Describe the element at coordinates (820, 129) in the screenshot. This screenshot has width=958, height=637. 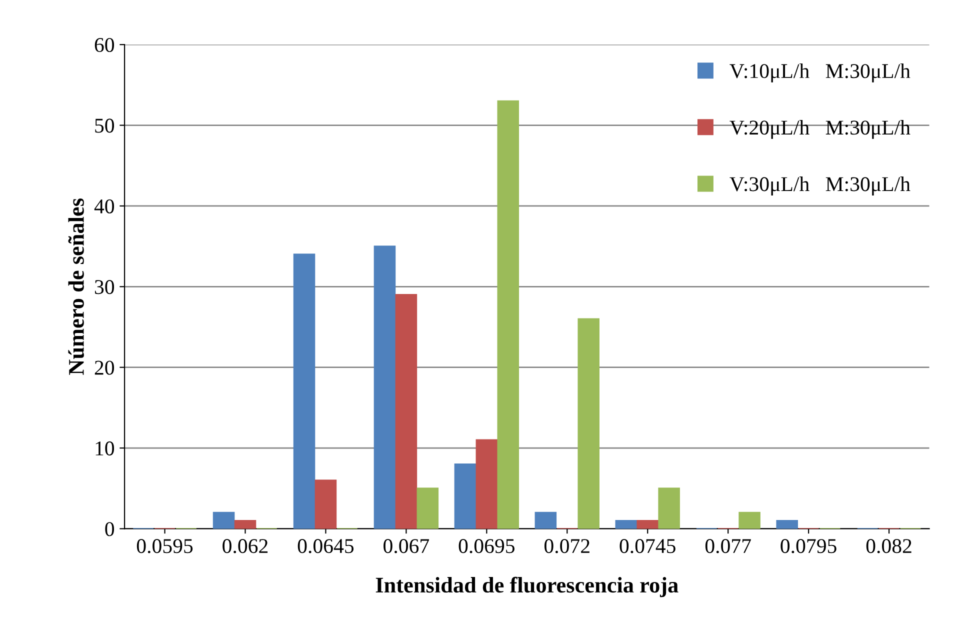
I see `legend-label: V:20μL/h M:30μL/h` at that location.